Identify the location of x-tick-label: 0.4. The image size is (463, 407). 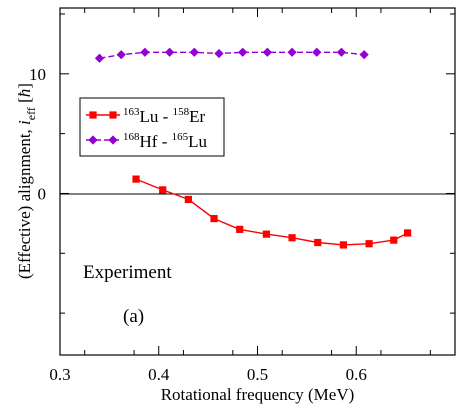
(159, 374).